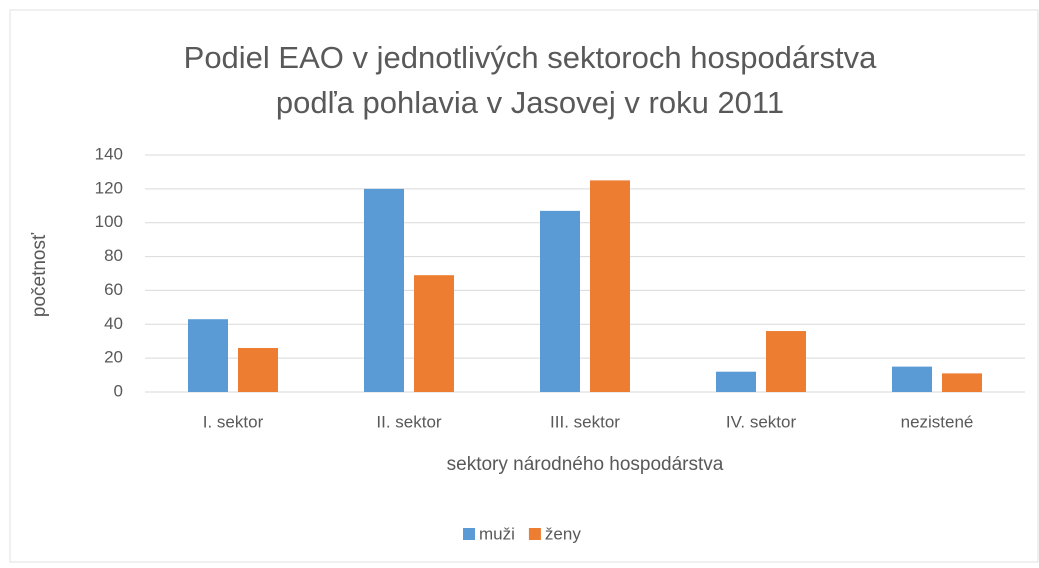  Describe the element at coordinates (39, 274) in the screenshot. I see `y-axis-title: početnosť` at that location.